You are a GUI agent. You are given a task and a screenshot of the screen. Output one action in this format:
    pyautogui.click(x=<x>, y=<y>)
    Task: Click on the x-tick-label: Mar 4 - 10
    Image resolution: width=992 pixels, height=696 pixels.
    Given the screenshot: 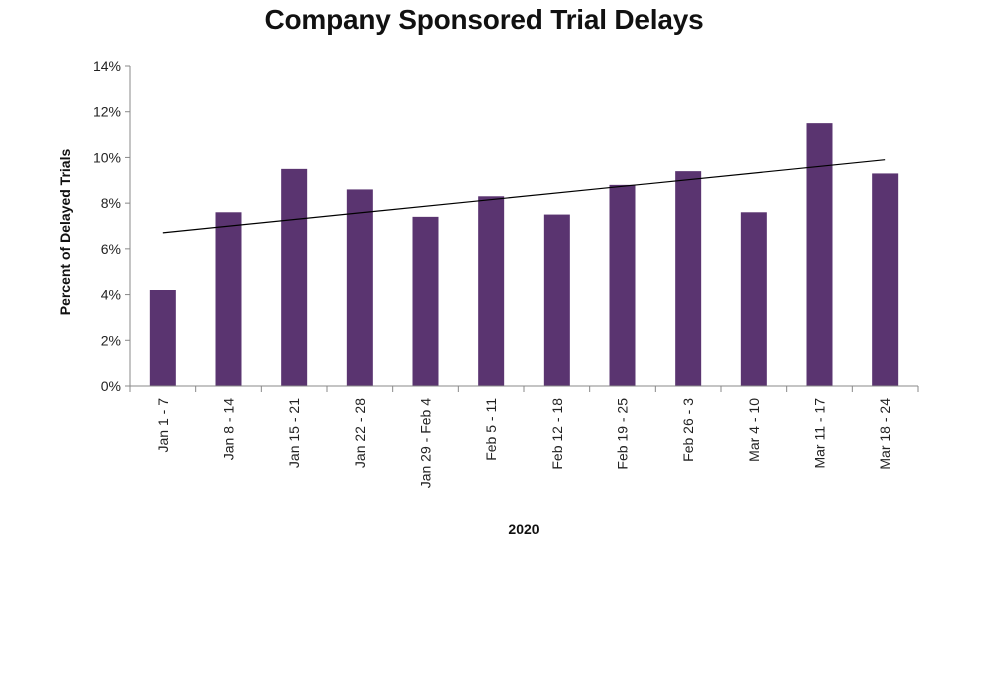 What is the action you would take?
    pyautogui.click(x=754, y=430)
    